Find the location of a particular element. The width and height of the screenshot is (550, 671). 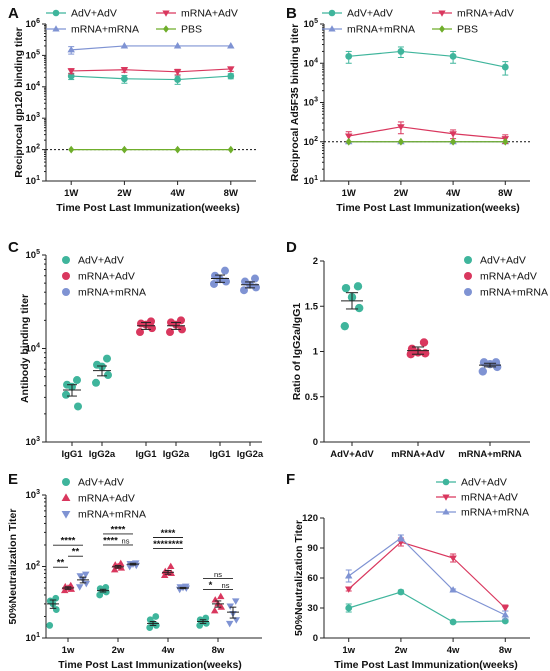

significance-label: ** is located at coordinates (61, 563).